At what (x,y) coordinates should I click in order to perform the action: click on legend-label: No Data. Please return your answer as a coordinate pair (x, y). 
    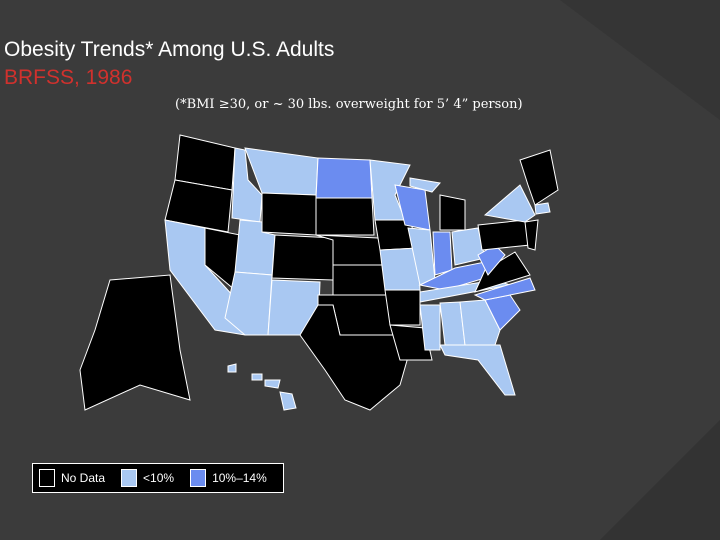
    Looking at the image, I should click on (83, 478).